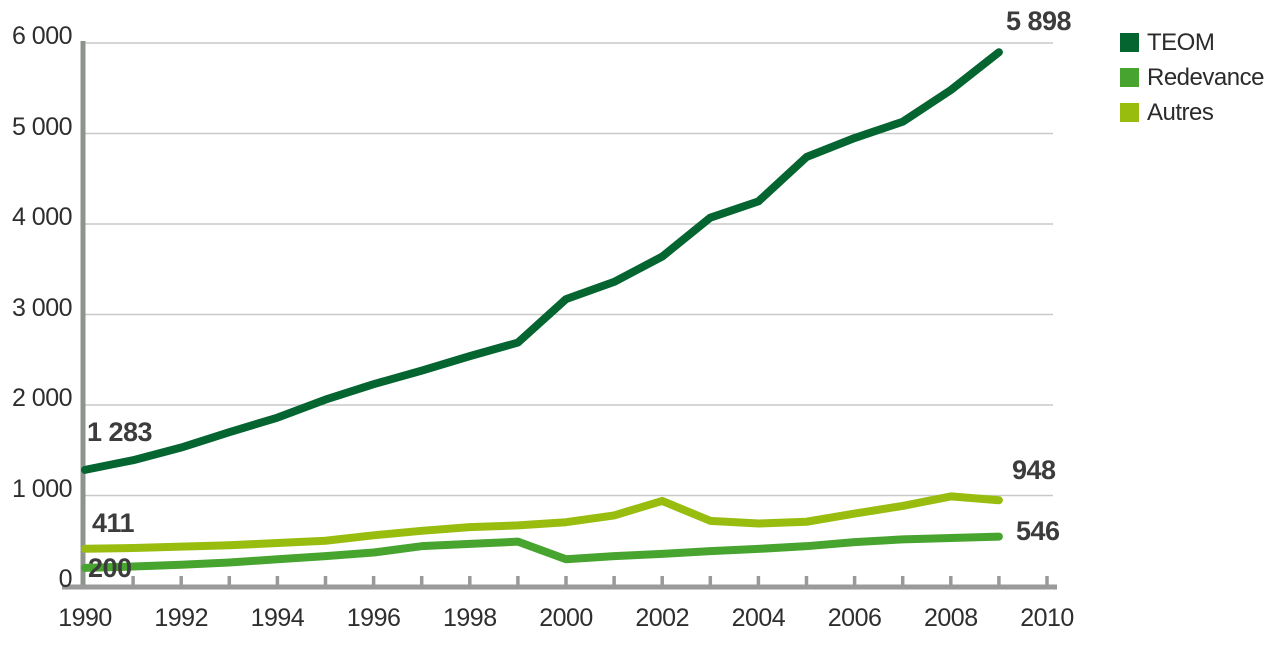  I want to click on x-tick-label: 2000, so click(566, 618).